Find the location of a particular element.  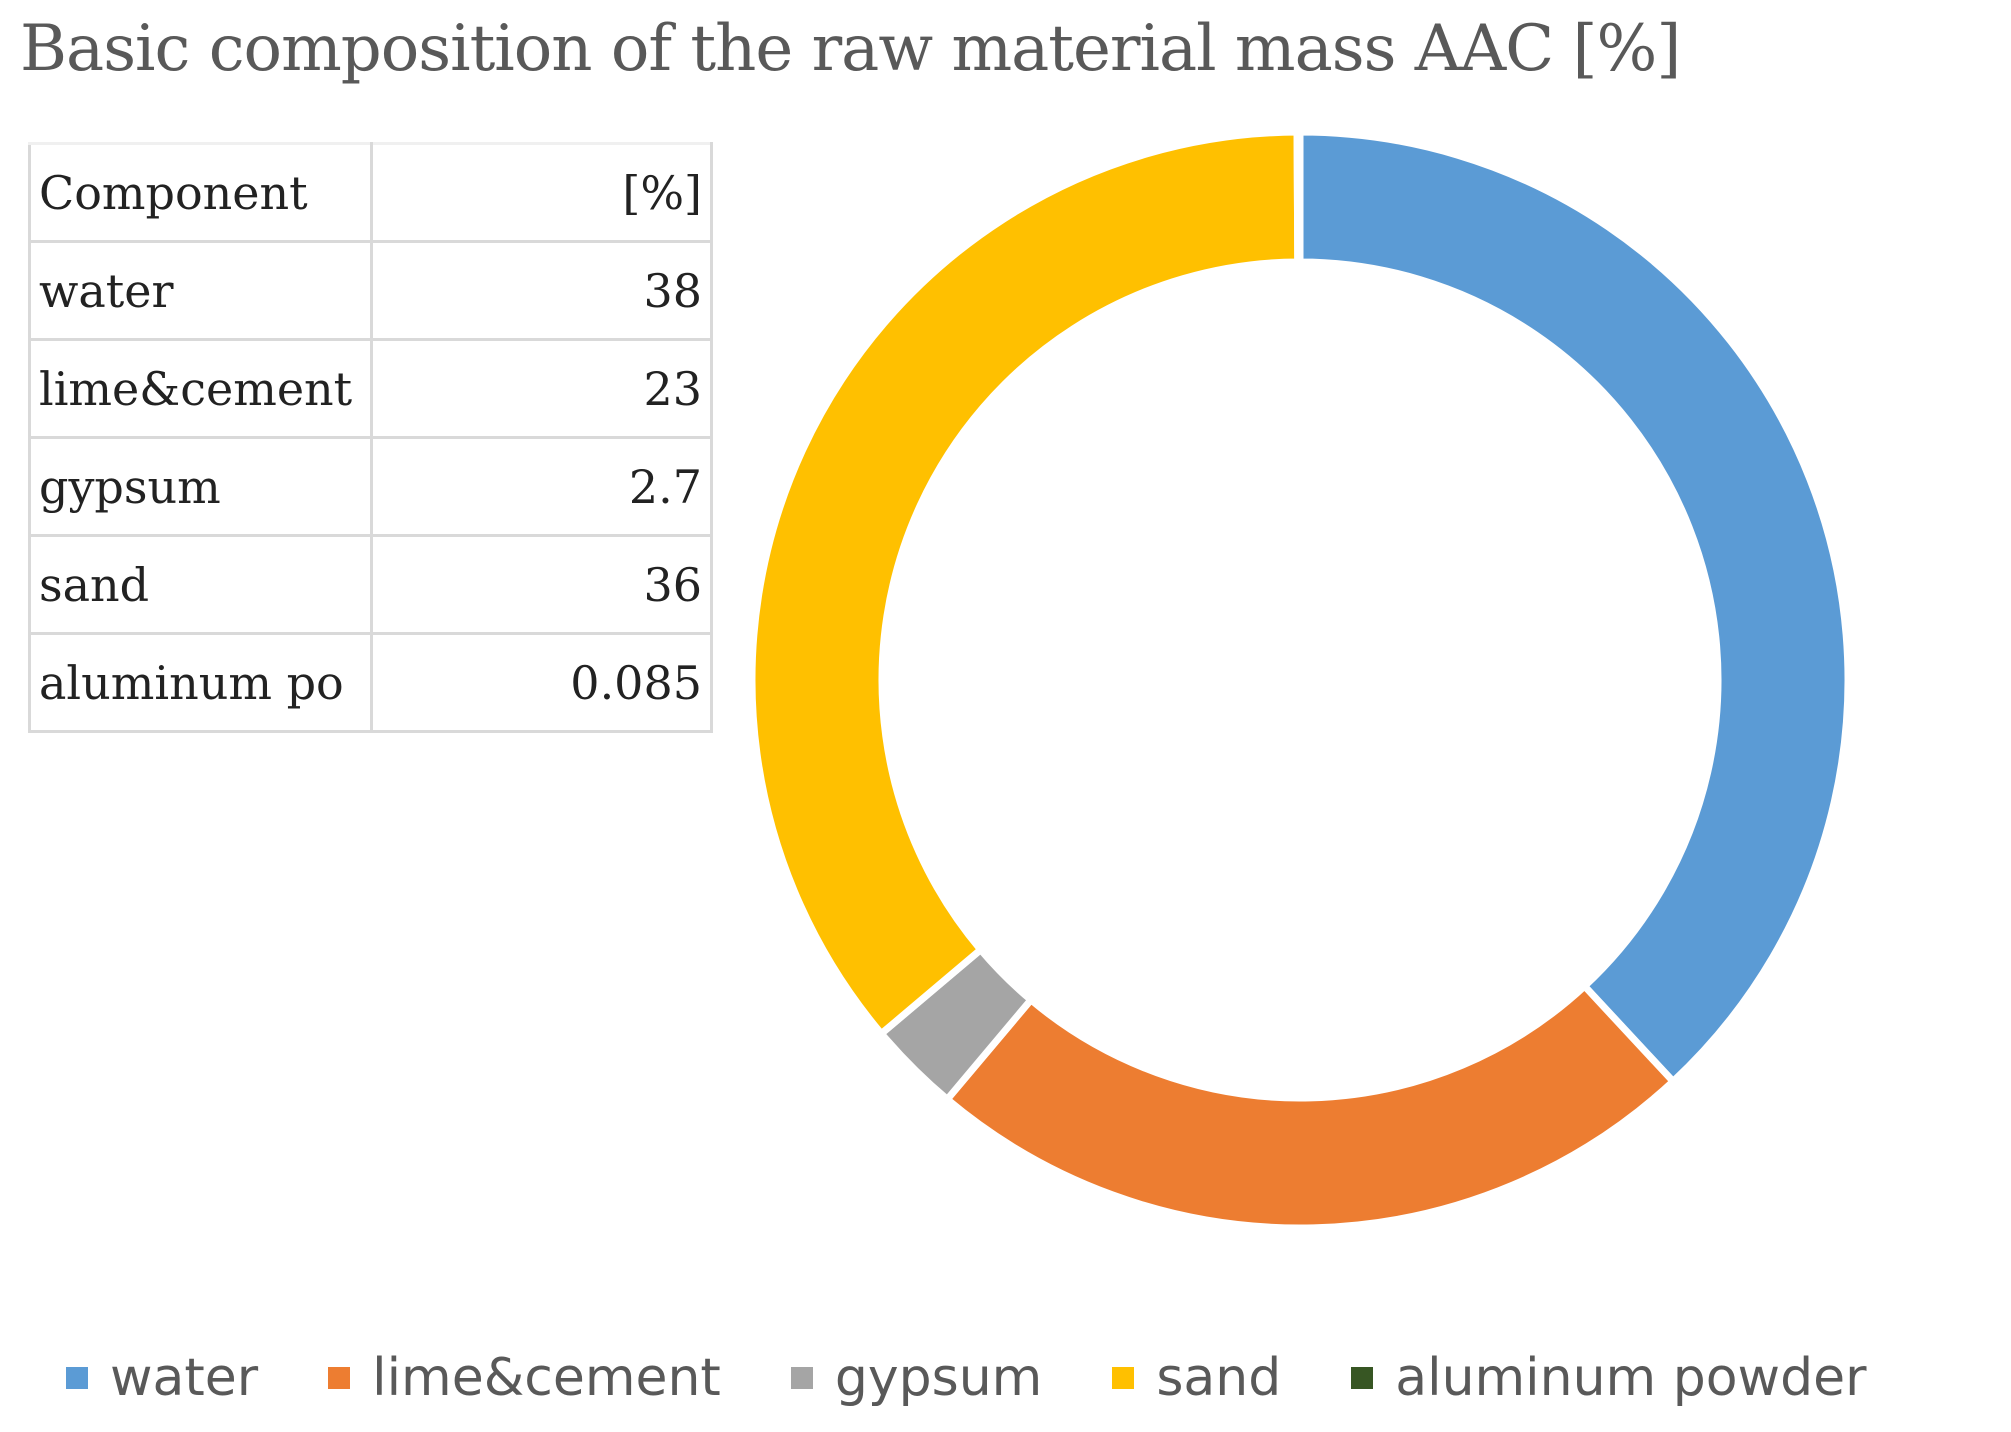

table-row: lime&cement 23 is located at coordinates (370, 388).